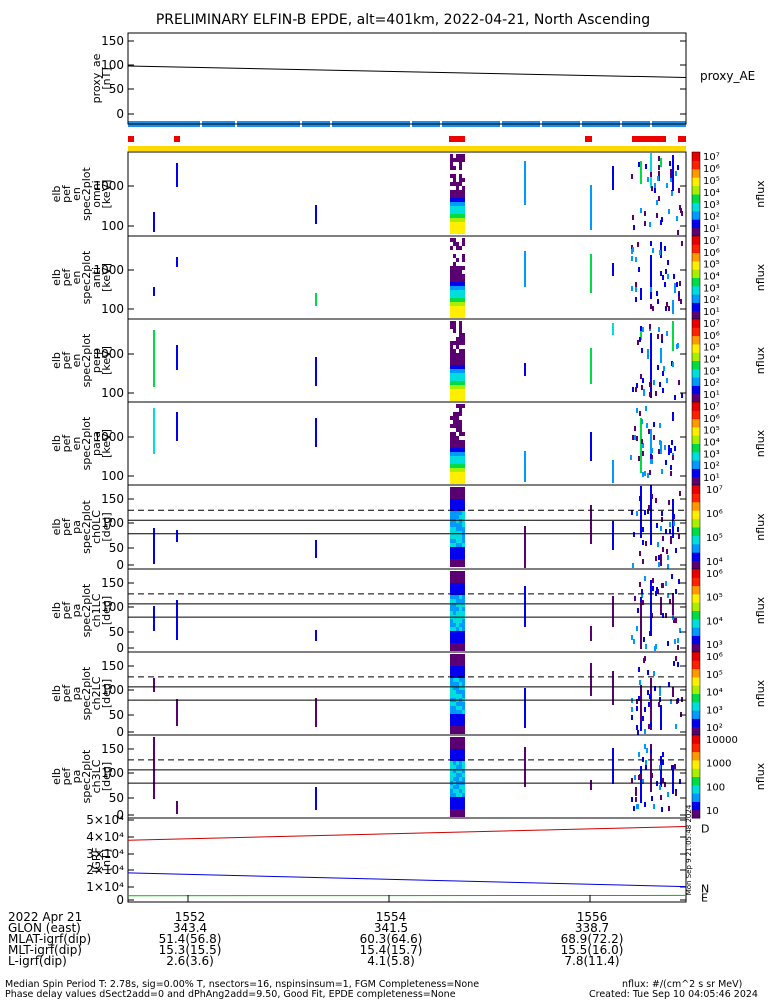  Describe the element at coordinates (108, 186) in the screenshot. I see `y-tick-label: 1000` at that location.